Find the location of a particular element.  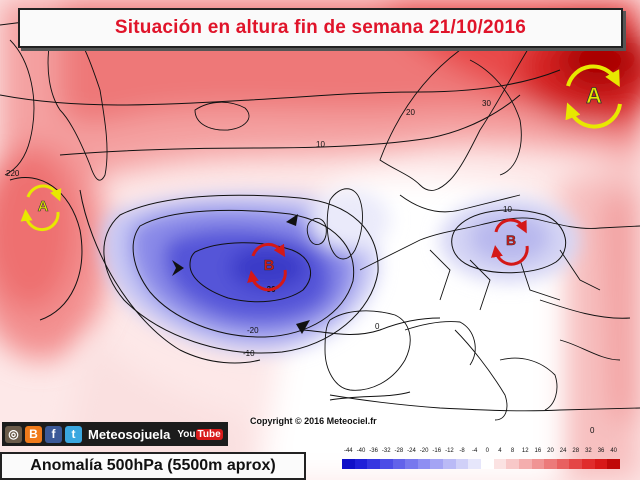

contour-label: 220 is located at coordinates (13, 173).